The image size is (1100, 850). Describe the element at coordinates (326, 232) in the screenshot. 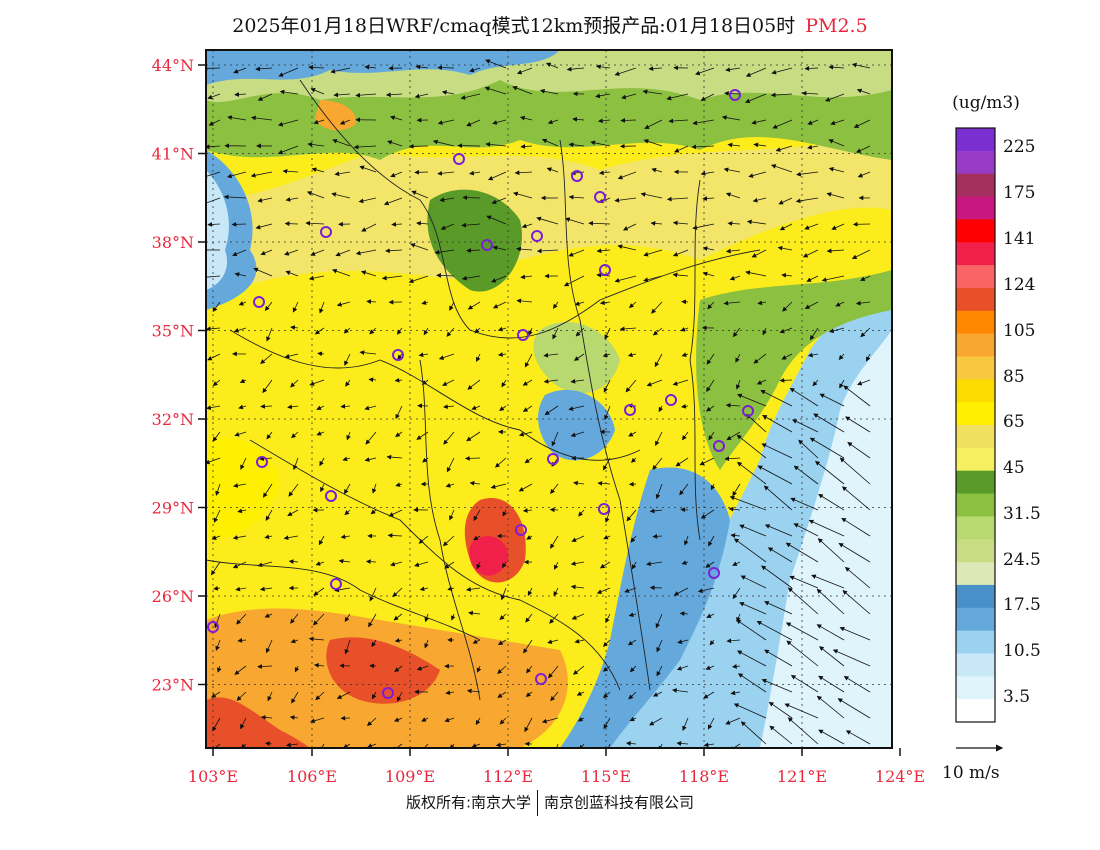

I see `city-marker` at that location.